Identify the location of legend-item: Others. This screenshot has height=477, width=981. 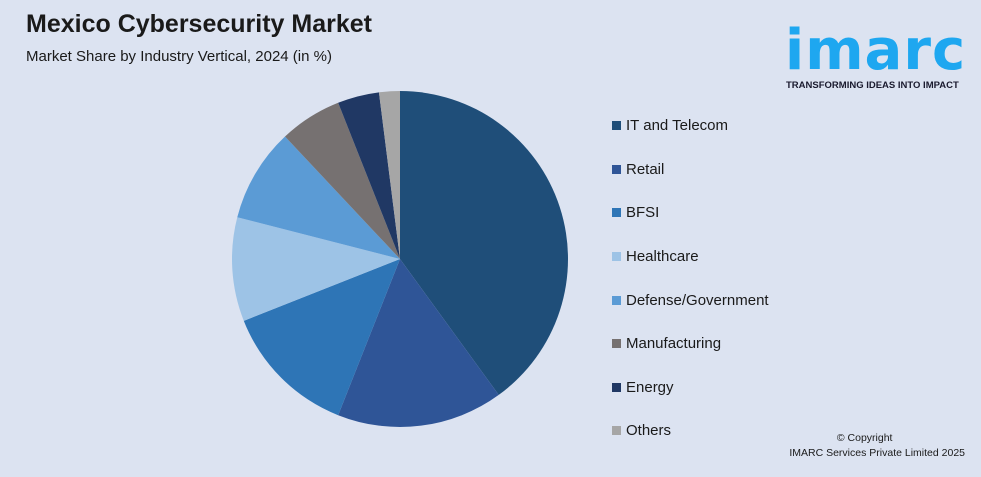
(690, 431).